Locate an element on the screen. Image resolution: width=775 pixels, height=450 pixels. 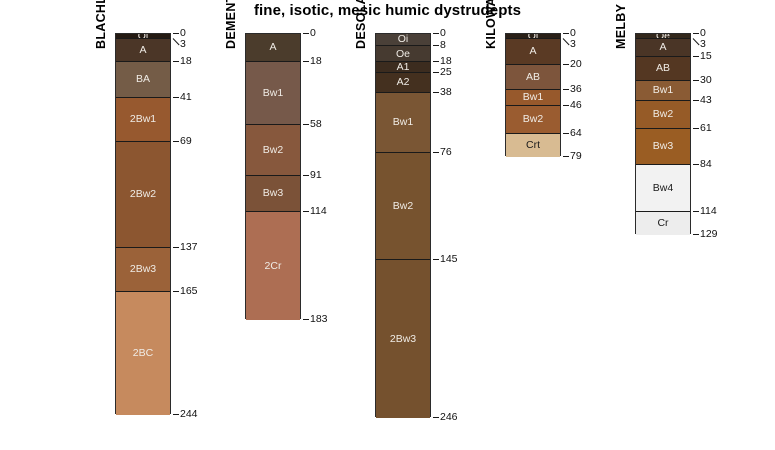
depth-tick-label: 38 is located at coordinates (446, 92).